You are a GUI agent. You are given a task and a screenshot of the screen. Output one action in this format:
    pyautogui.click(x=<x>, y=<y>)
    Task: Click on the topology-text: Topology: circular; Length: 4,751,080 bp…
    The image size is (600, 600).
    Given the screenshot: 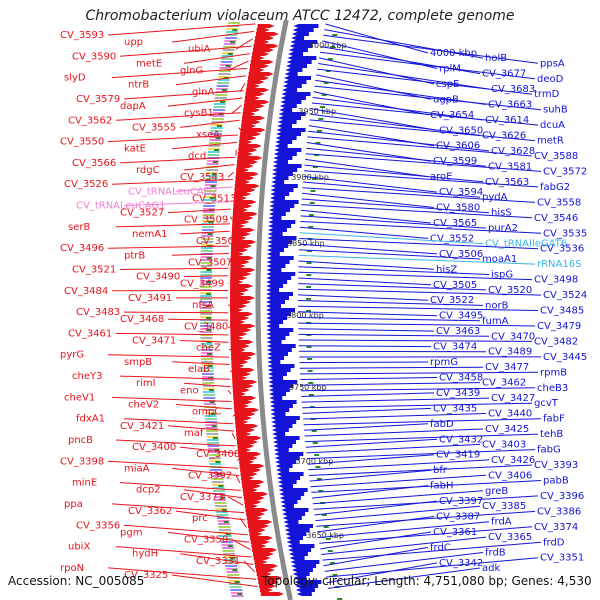 What is the action you would take?
    pyautogui.click(x=427, y=581)
    